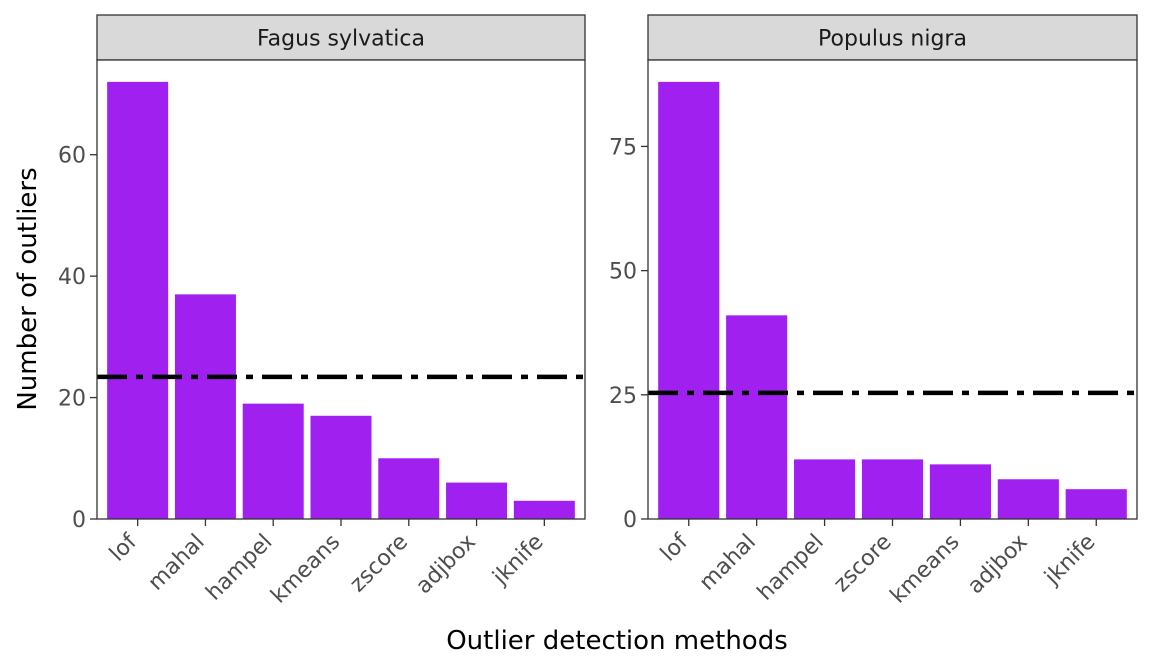 The width and height of the screenshot is (1152, 672). Describe the element at coordinates (623, 272) in the screenshot. I see `y-tick-label: 50` at that location.